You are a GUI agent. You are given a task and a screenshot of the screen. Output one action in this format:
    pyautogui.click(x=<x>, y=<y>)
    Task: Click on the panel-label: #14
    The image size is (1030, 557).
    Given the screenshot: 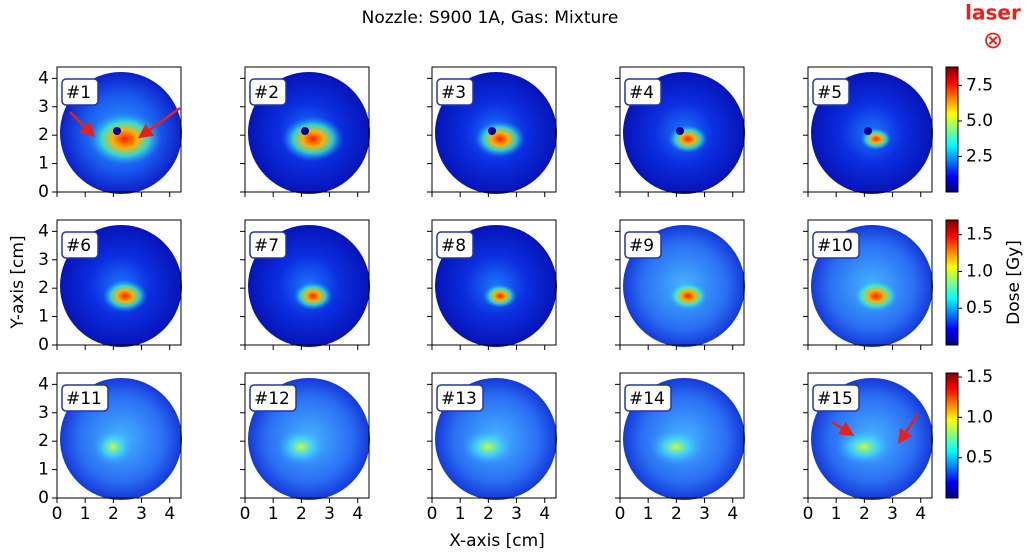 What is the action you would take?
    pyautogui.click(x=647, y=399)
    